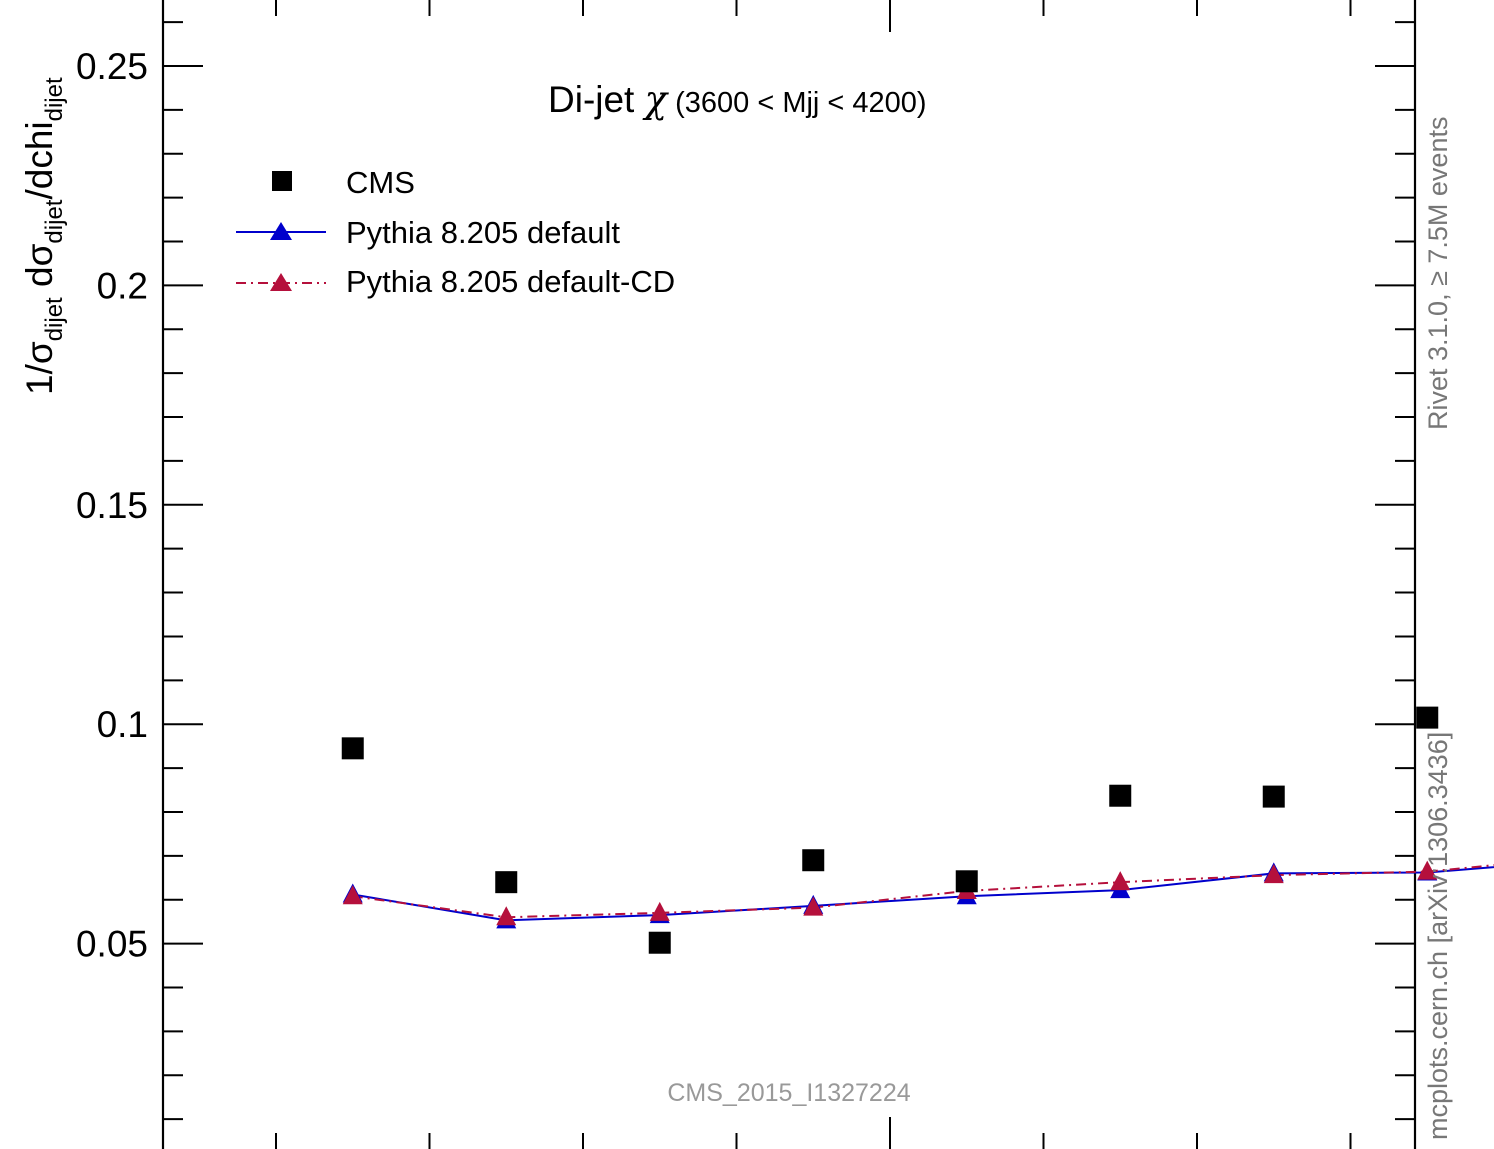 This screenshot has height=1149, width=1494. What do you see at coordinates (656, 99) in the screenshot?
I see `title-chi: χ` at bounding box center [656, 99].